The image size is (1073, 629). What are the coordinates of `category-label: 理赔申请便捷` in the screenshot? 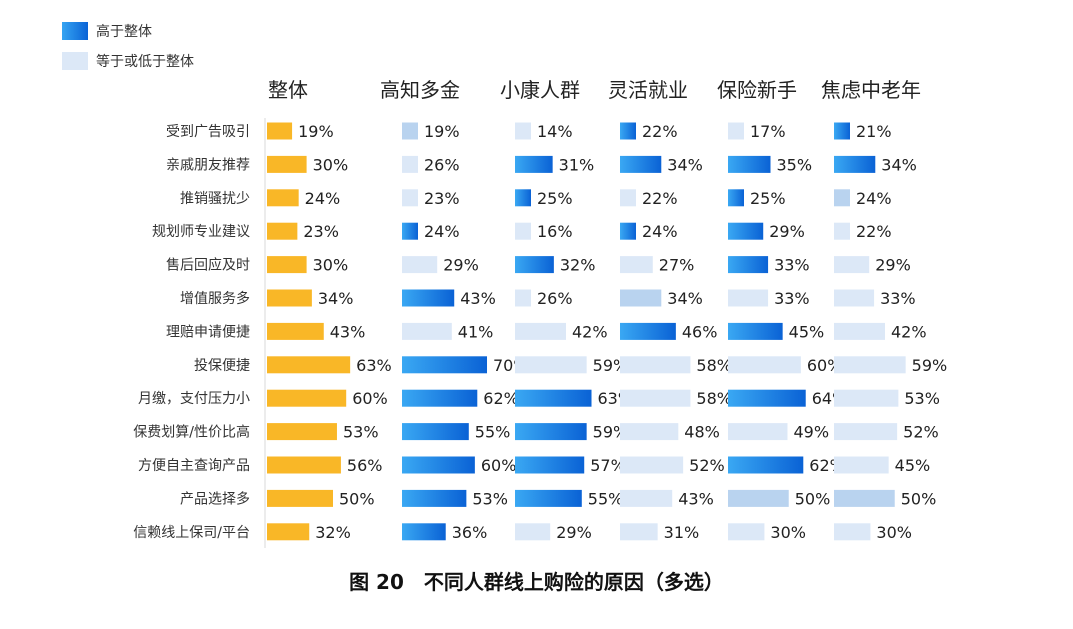 It's located at (208, 332).